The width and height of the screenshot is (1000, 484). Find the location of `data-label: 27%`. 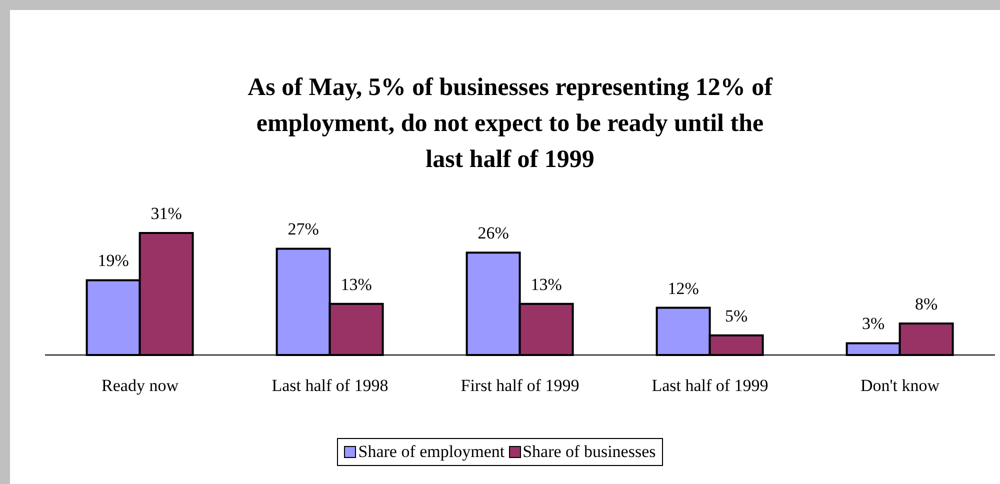

data-label: 27% is located at coordinates (303, 229).